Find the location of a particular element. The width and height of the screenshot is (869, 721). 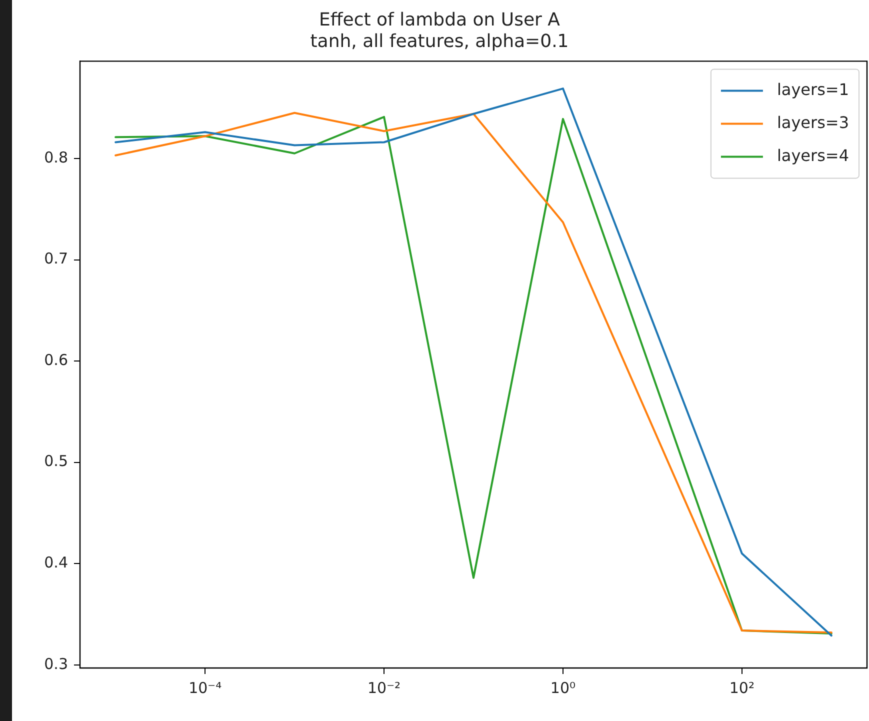

chart-subtitle: tanh, all features, alpha=0.1 is located at coordinates (439, 41).